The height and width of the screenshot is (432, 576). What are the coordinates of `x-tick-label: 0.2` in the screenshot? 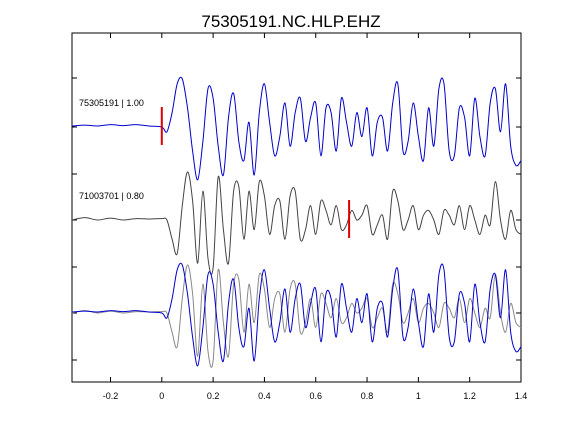 It's located at (213, 396).